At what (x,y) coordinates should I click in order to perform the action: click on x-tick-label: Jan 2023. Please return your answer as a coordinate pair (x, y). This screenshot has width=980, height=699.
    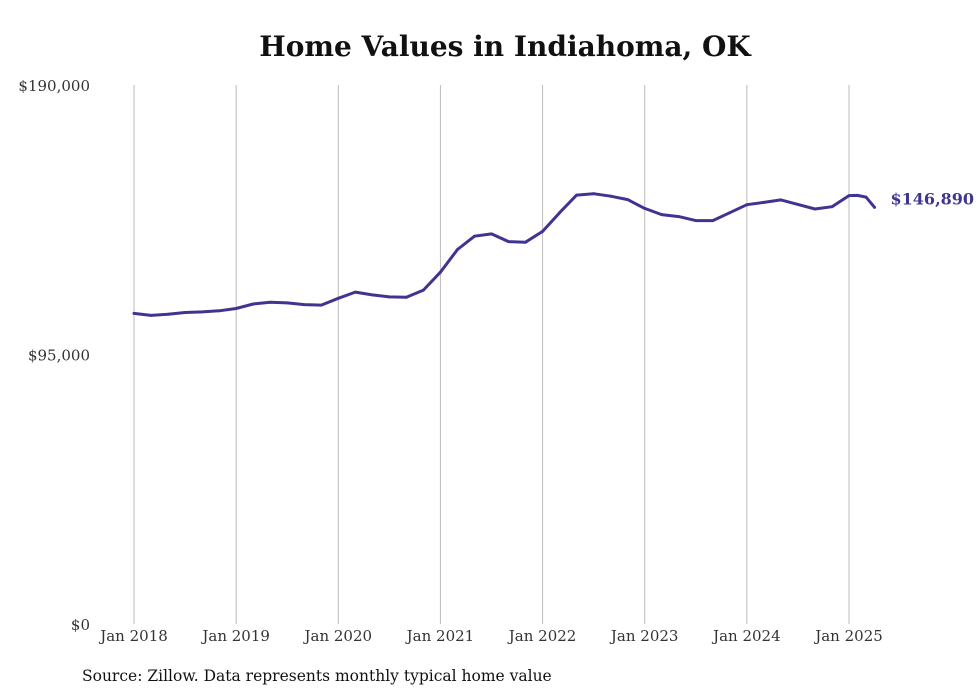
    Looking at the image, I should click on (644, 636).